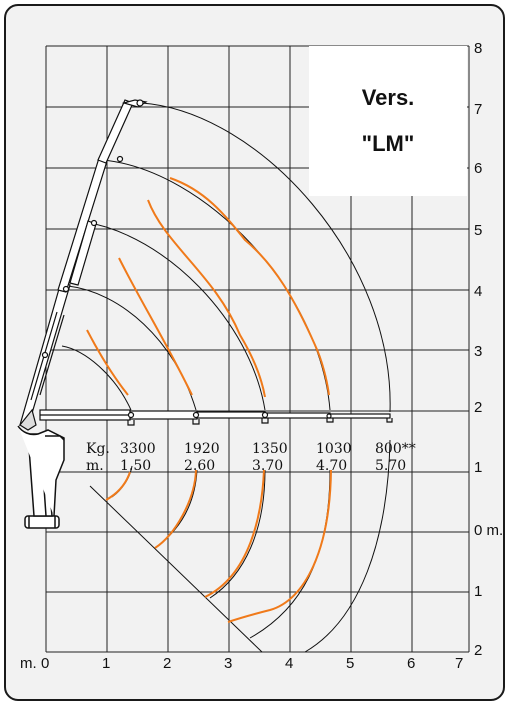  Describe the element at coordinates (118, 486) in the screenshot. I see `load-curve-1-lower` at that location.